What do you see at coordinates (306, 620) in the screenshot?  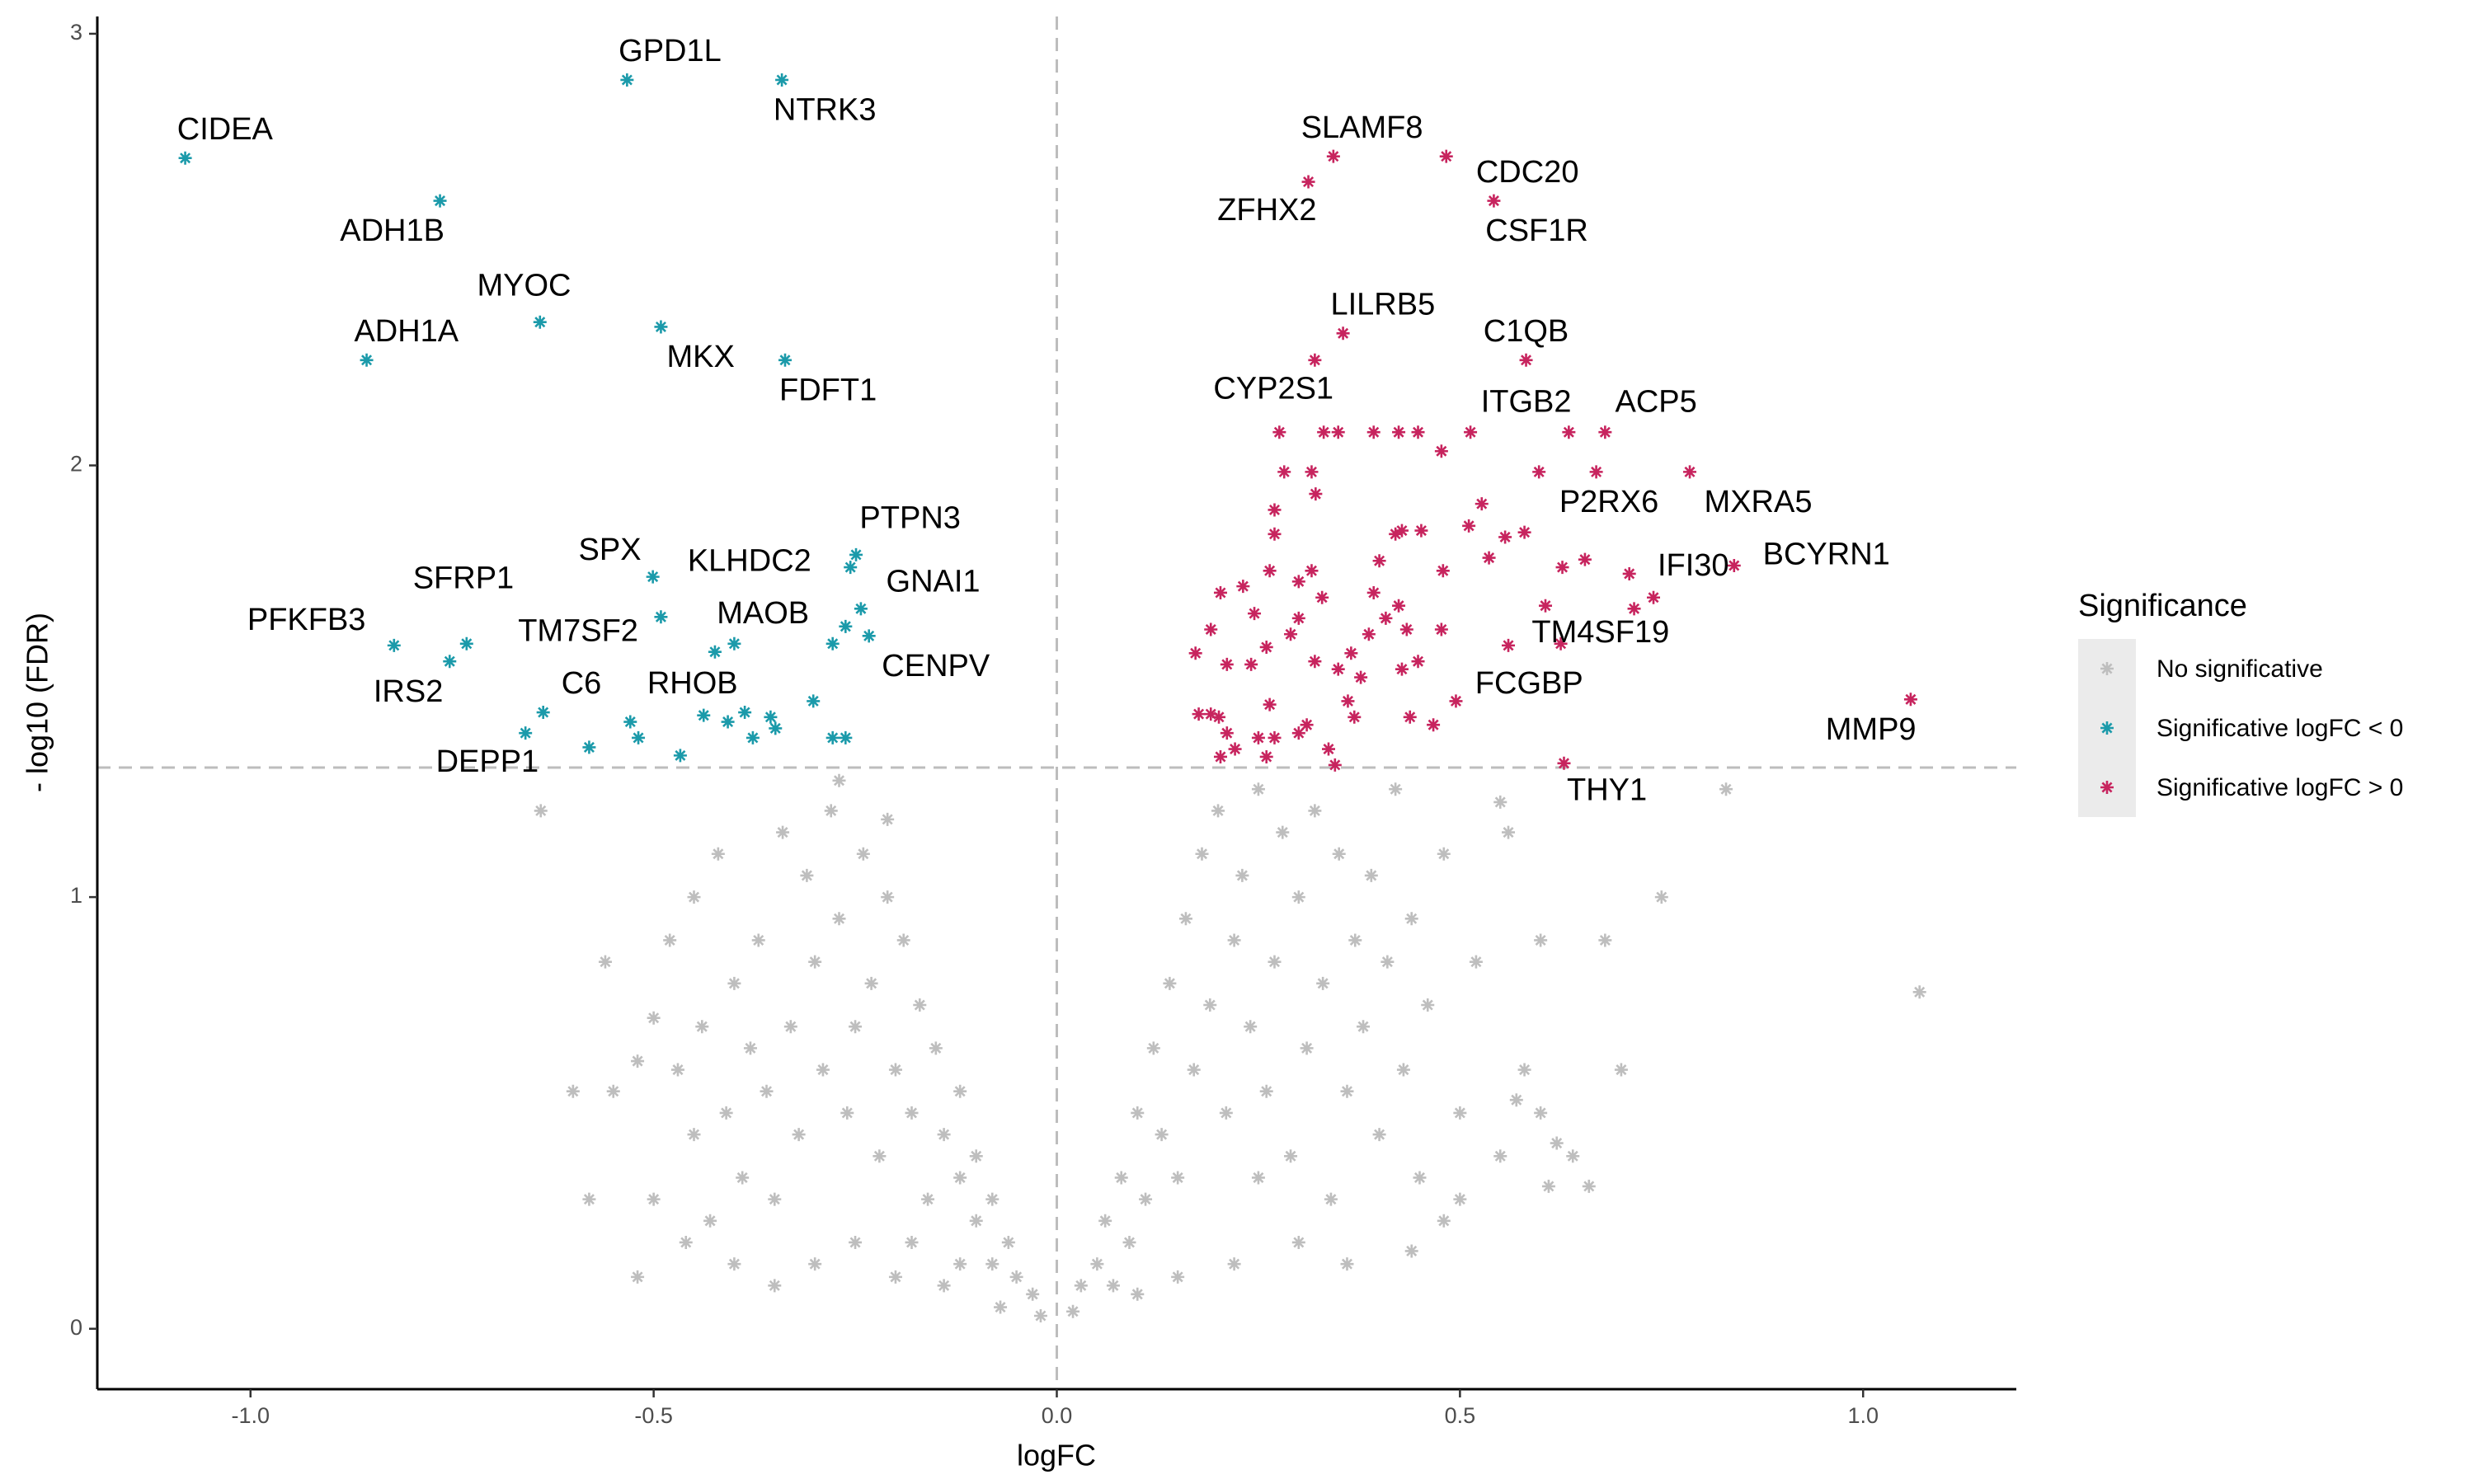 I see `point-label: PFKFB3` at bounding box center [306, 620].